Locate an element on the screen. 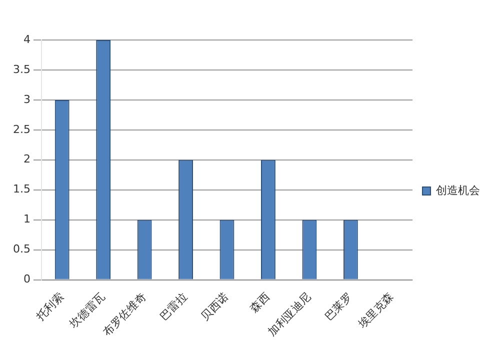  x-tick-label: 巴雷拉 is located at coordinates (173, 306).